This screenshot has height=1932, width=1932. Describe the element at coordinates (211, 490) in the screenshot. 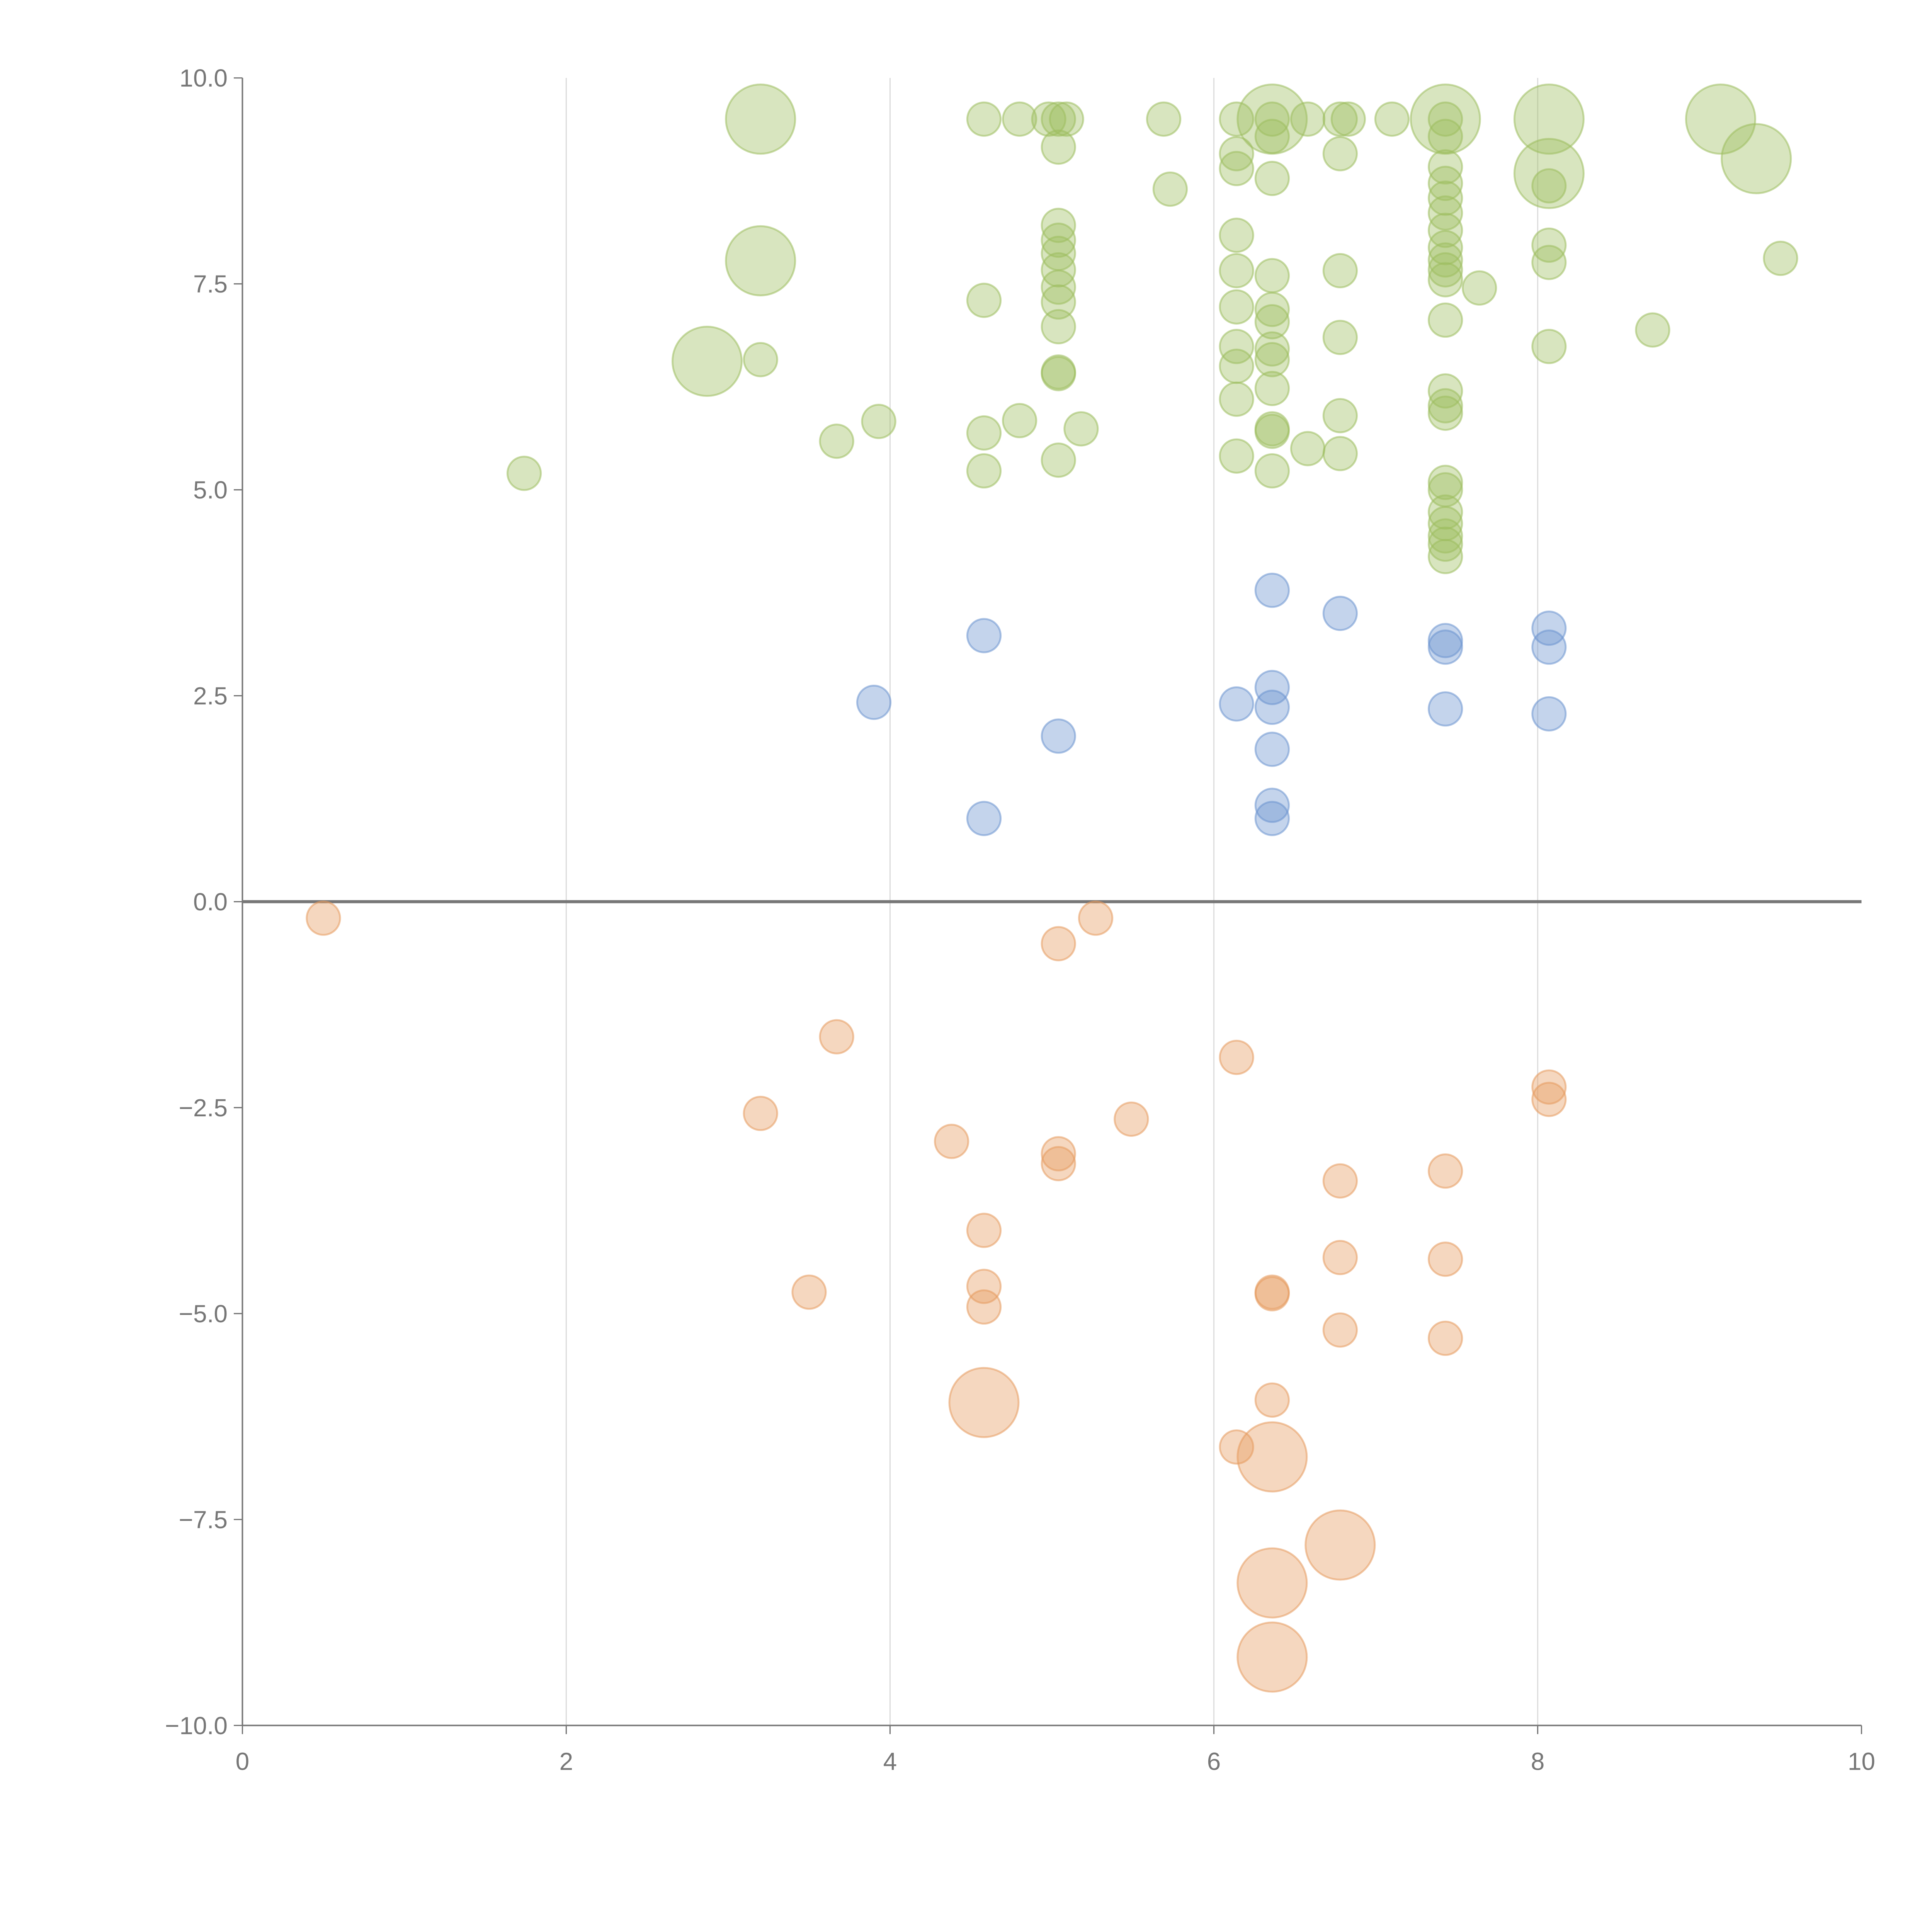

I see `y-tick-label: 5.0` at that location.